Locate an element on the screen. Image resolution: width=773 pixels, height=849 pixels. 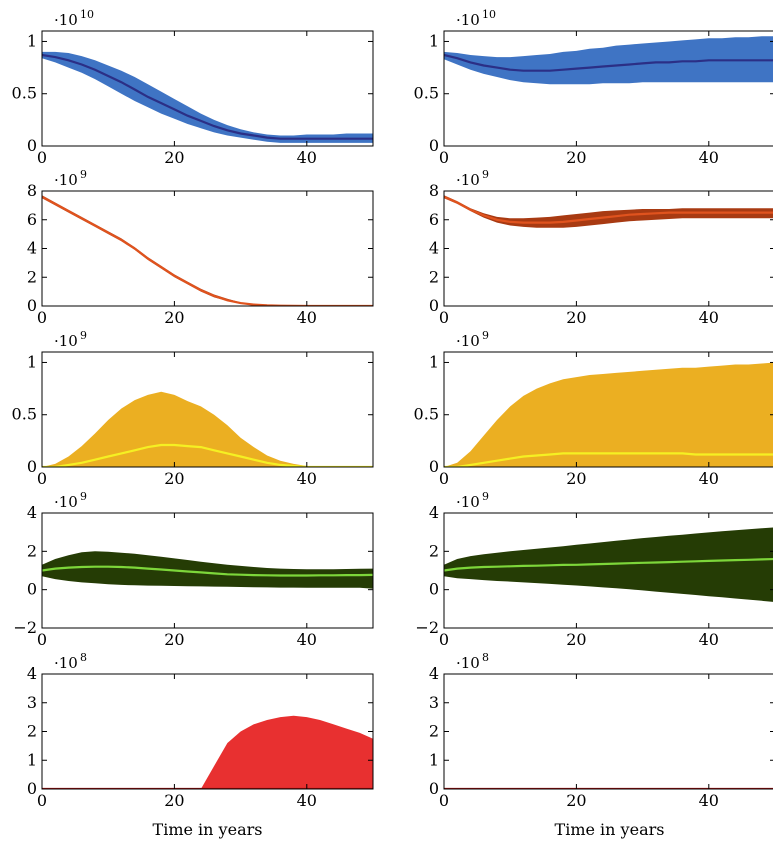
panel-row3-right: 0 0.5 1 0 20 40 ·10 9 is located at coordinates (593, 408).